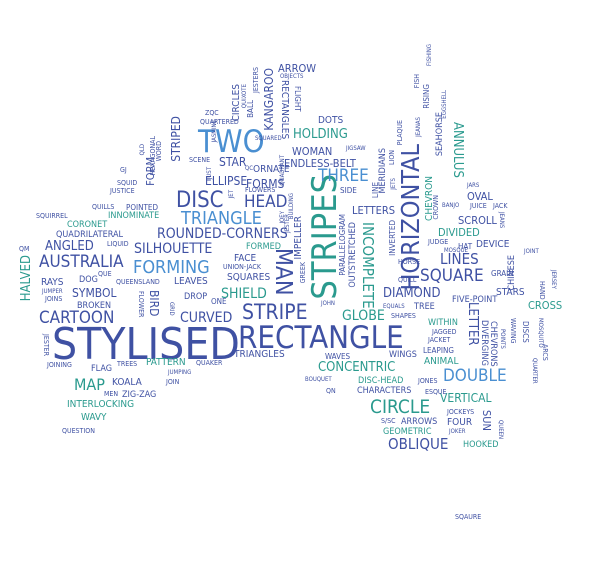 This screenshot has height=565, width=590. I want to click on word-forming: FORMING, so click(171, 267).